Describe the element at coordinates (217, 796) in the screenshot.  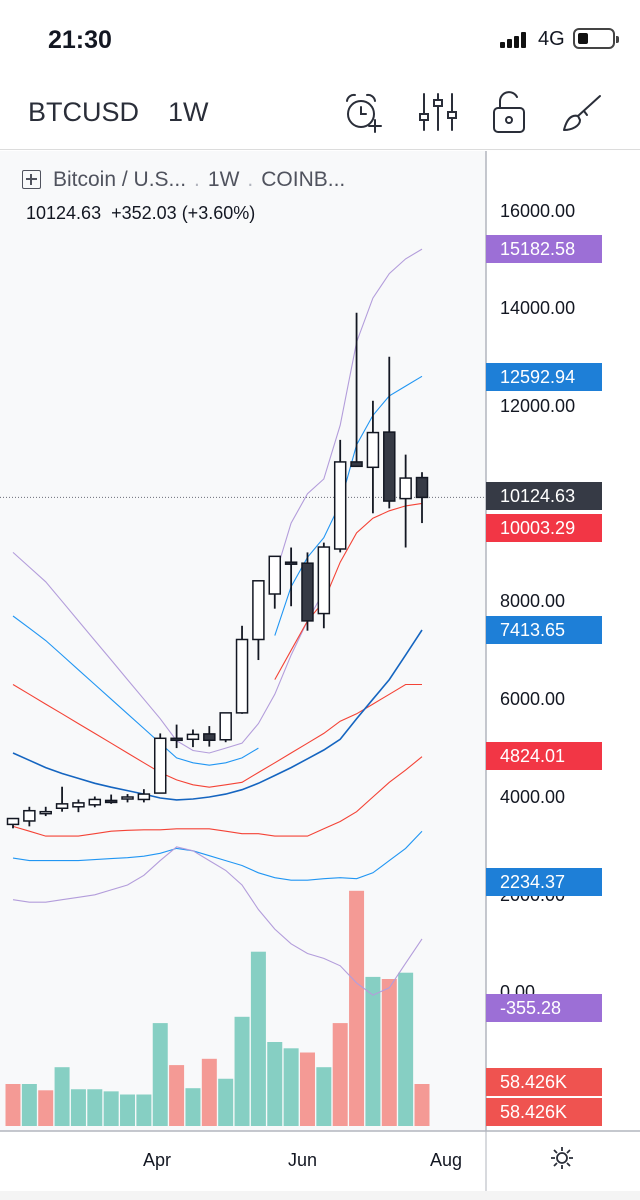
I see `red-envelope-lower-line` at that location.